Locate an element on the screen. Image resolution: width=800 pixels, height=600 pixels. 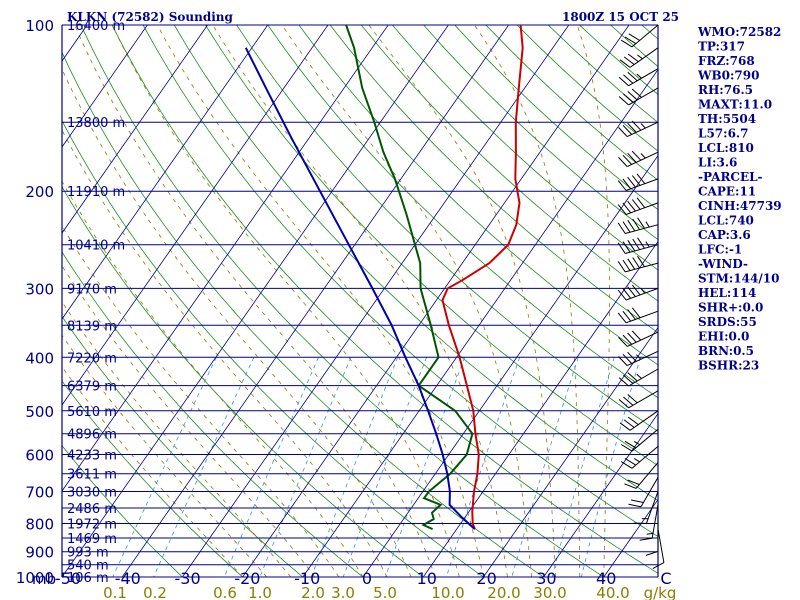
mixing-ratio-label: 2.0 is located at coordinates (313, 592).